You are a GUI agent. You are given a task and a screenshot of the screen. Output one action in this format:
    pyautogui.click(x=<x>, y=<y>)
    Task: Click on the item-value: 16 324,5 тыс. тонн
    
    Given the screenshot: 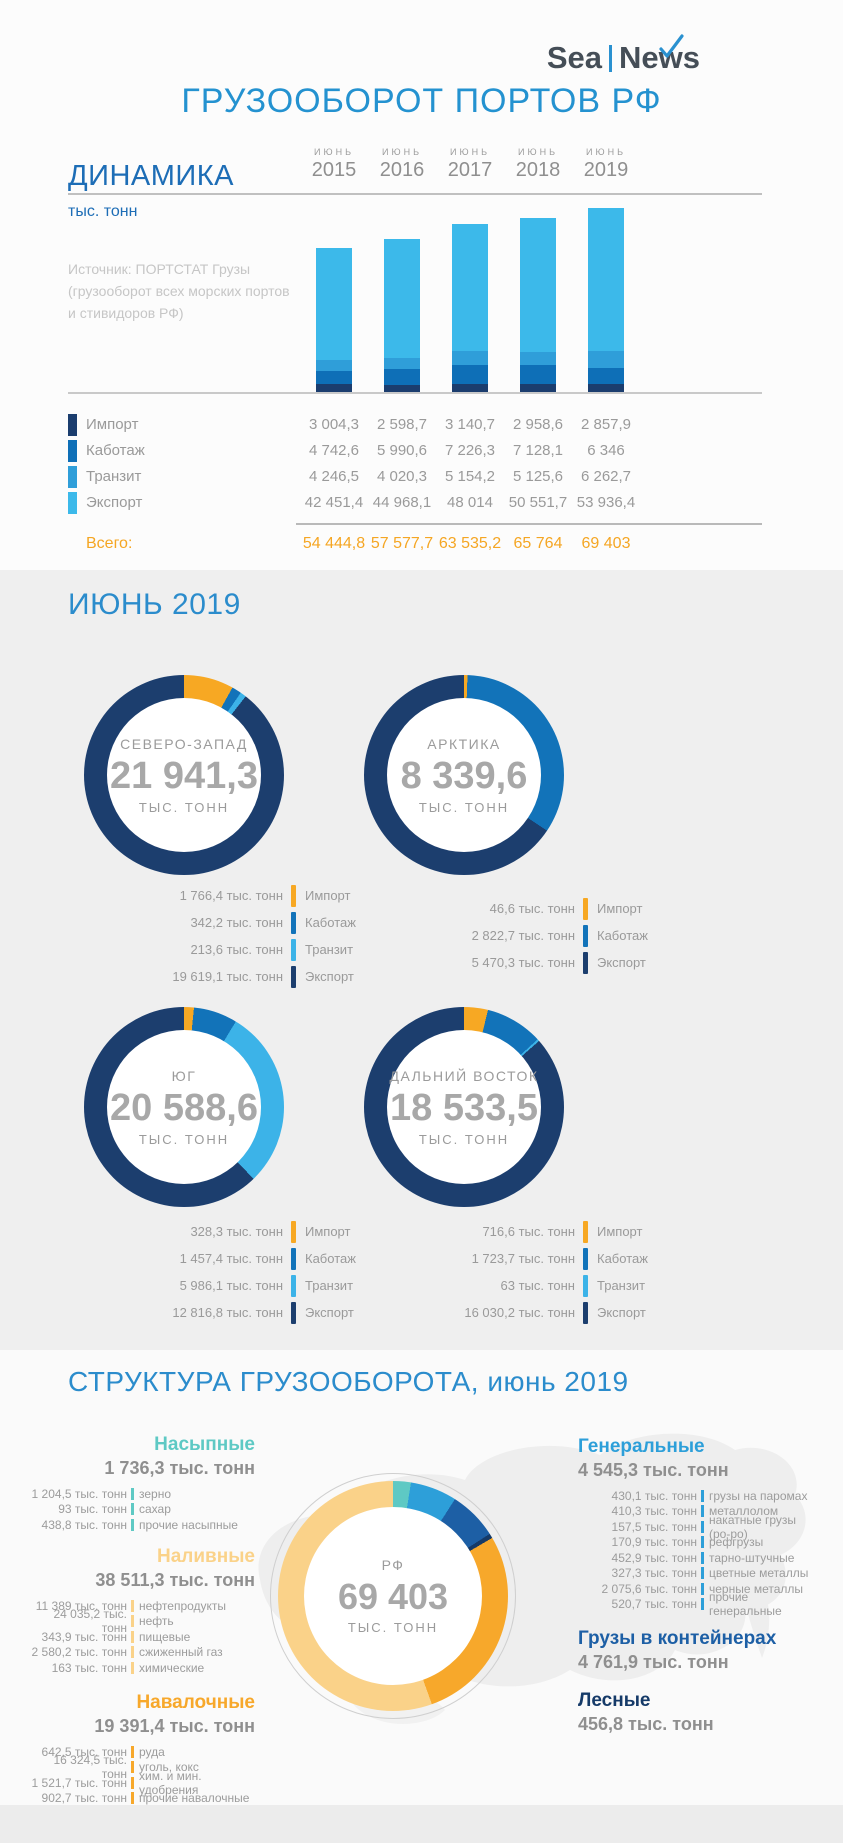 What is the action you would take?
    pyautogui.click(x=90, y=1767)
    